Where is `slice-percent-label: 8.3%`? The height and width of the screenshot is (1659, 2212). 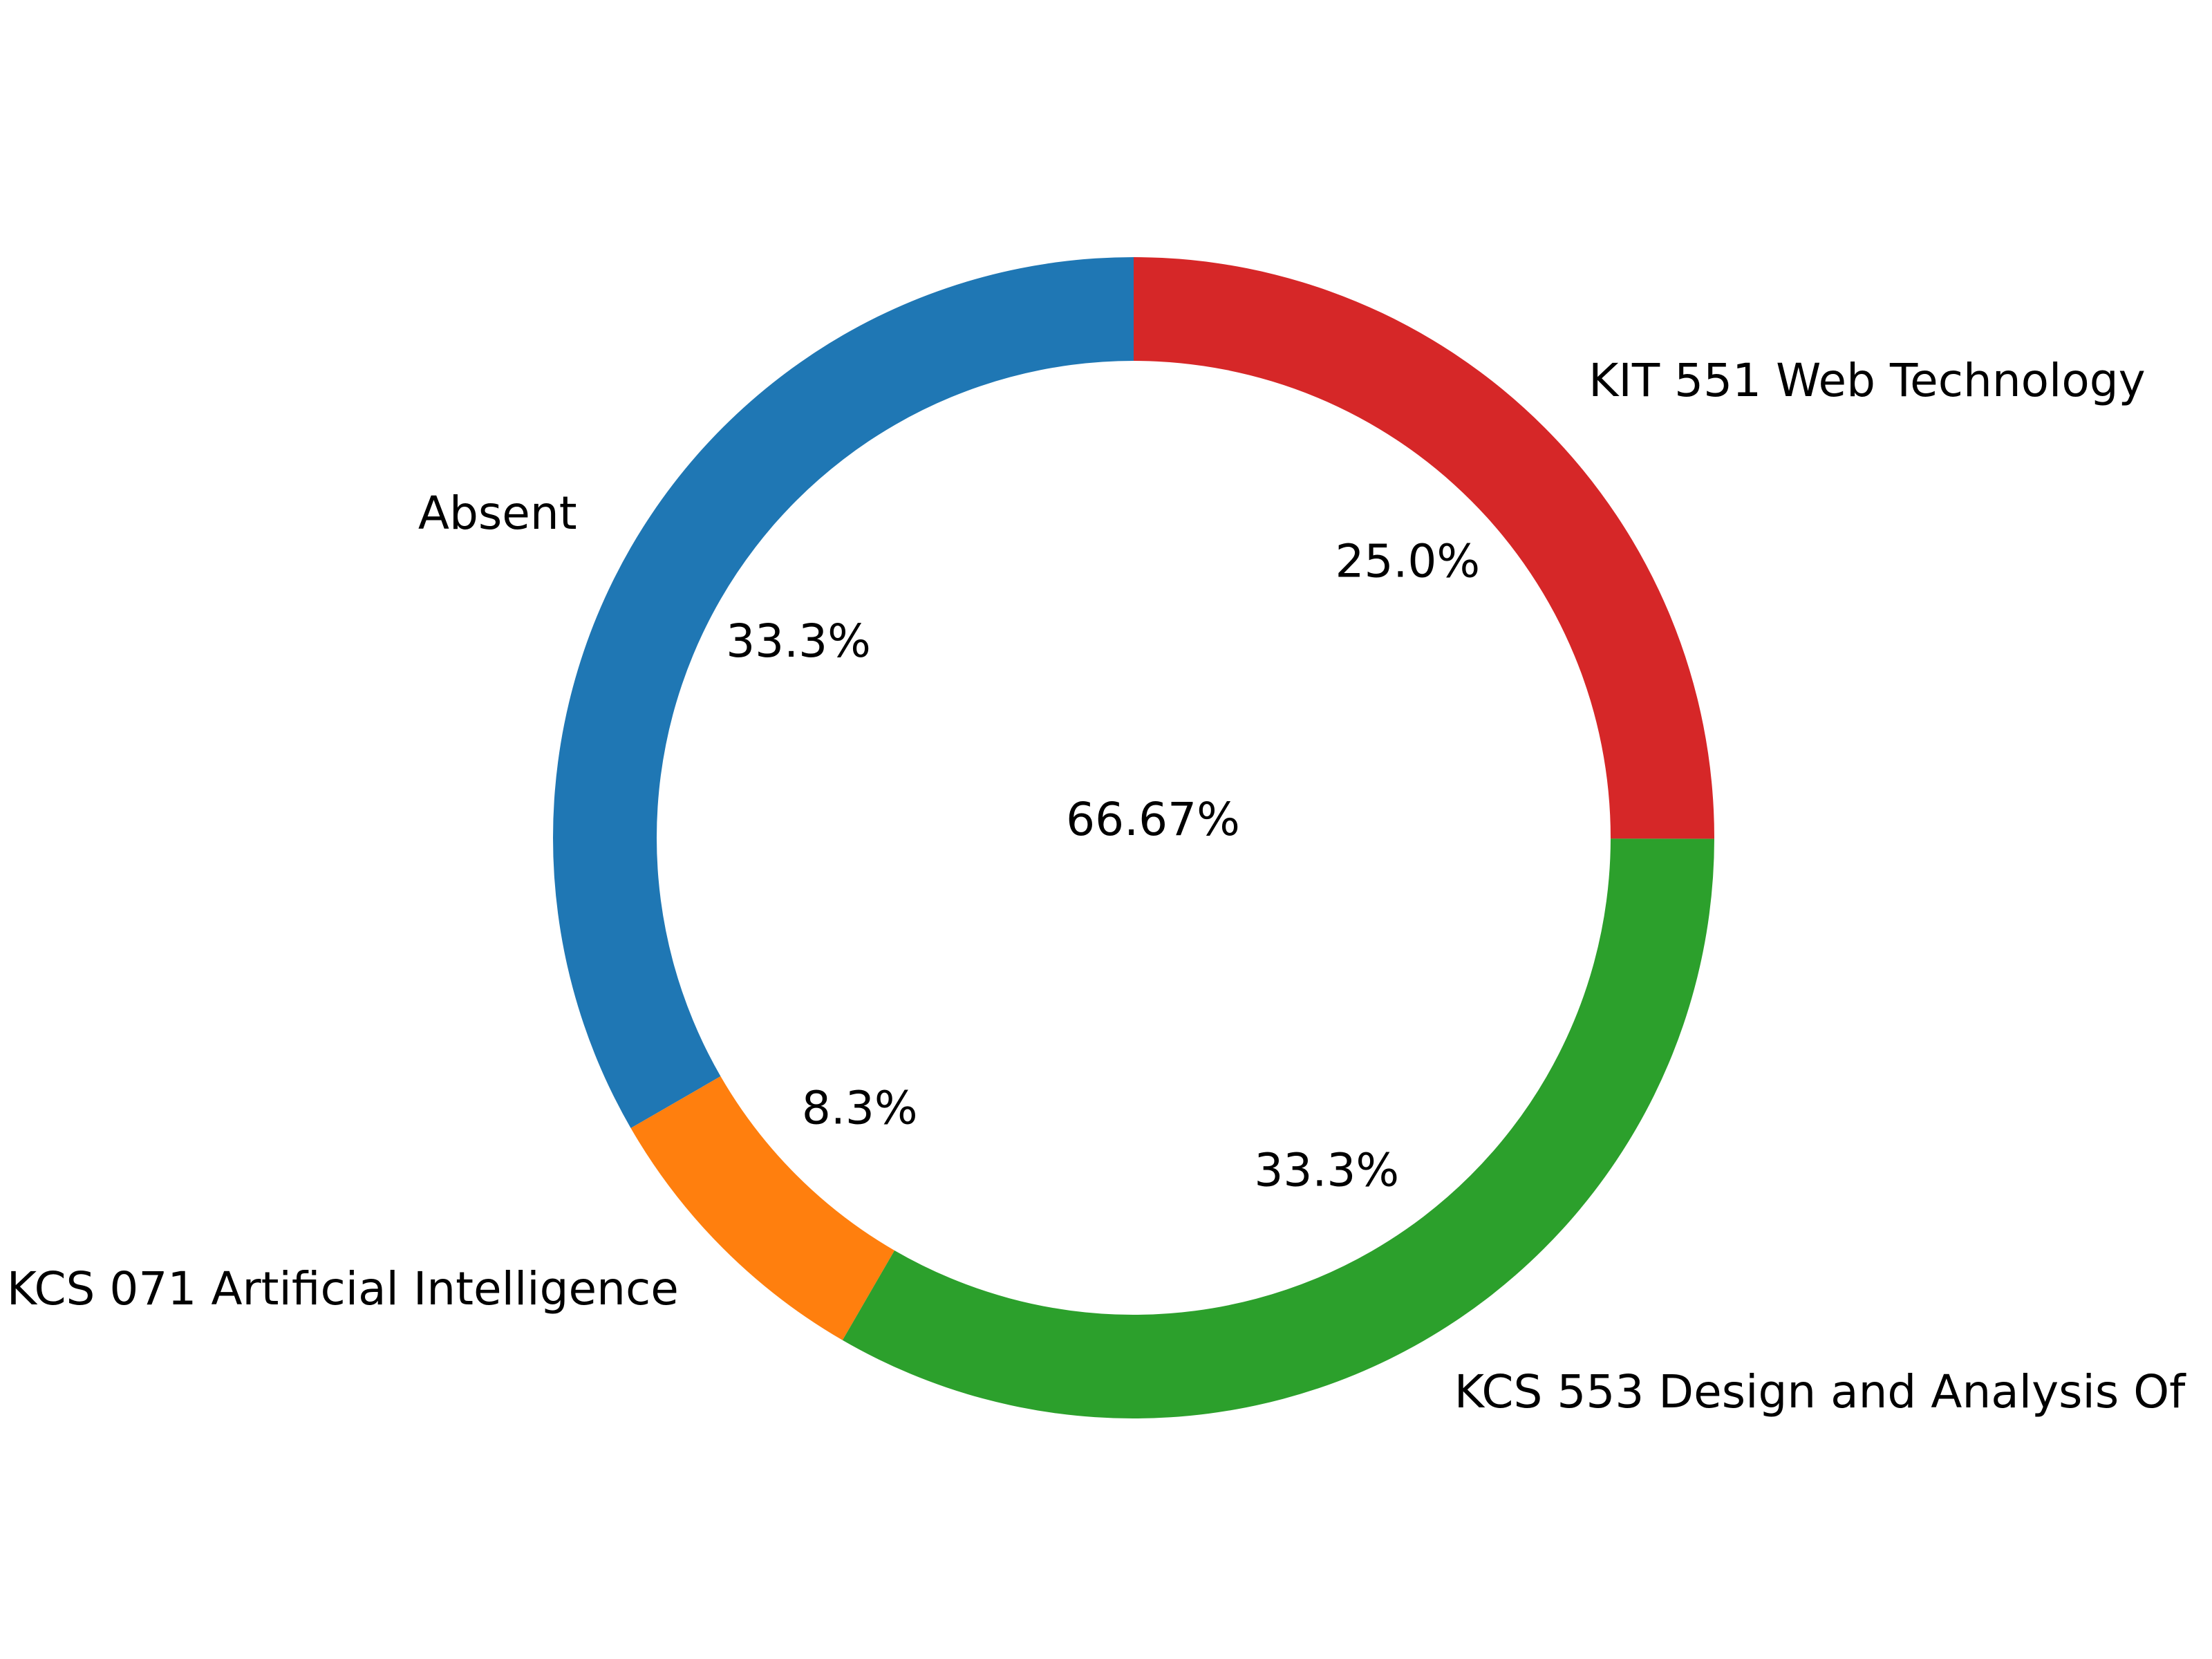
slice-percent-label: 8.3% is located at coordinates (860, 1108).